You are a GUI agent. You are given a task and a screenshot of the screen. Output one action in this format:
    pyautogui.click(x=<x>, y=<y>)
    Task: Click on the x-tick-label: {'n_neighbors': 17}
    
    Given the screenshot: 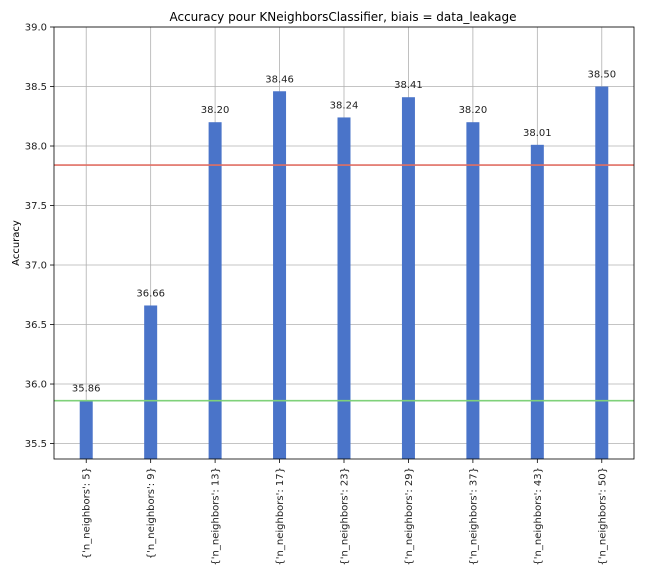 What is the action you would take?
    pyautogui.click(x=280, y=516)
    